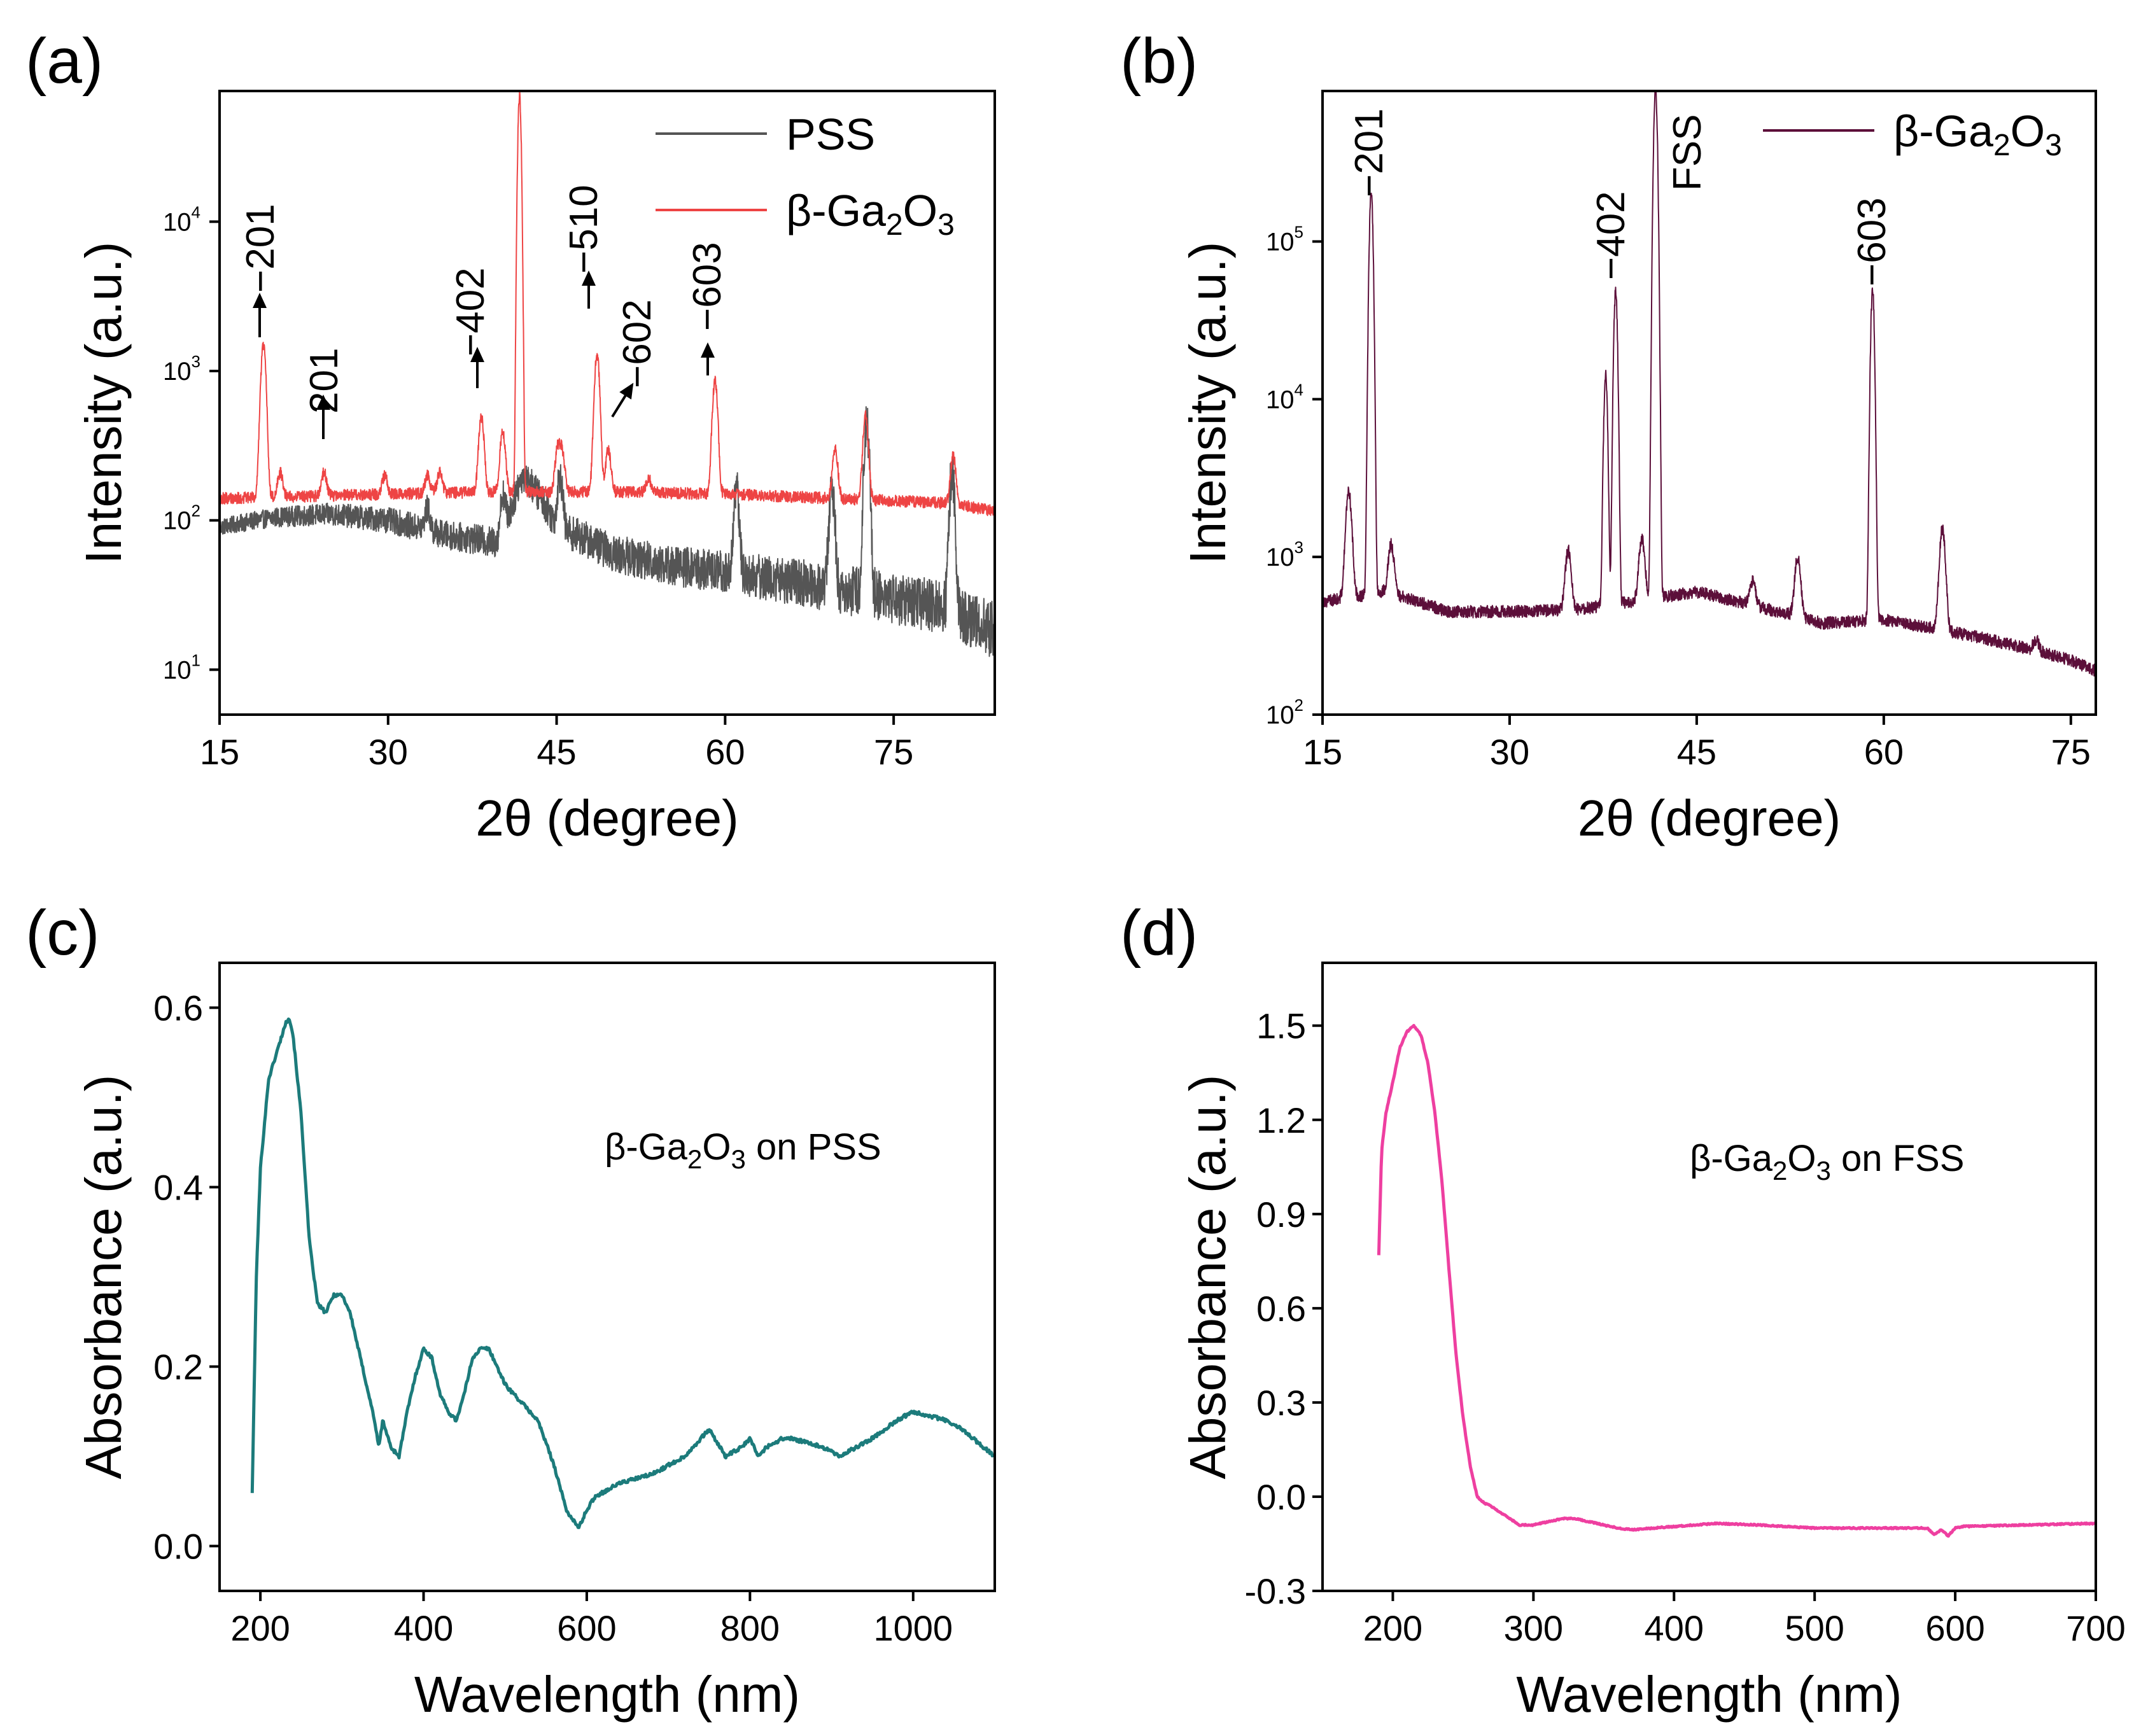  I want to click on y-tick-label: 10⁵, so click(1284, 239).